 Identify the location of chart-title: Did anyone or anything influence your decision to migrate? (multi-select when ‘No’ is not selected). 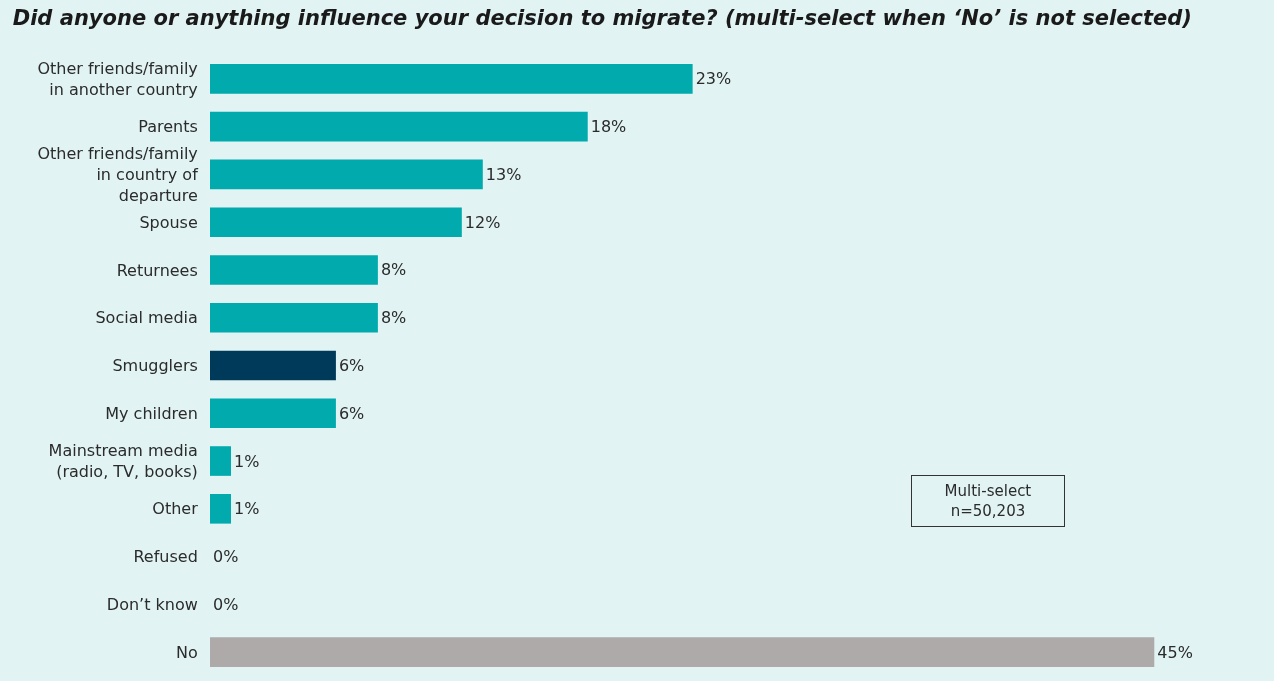
(602, 17).